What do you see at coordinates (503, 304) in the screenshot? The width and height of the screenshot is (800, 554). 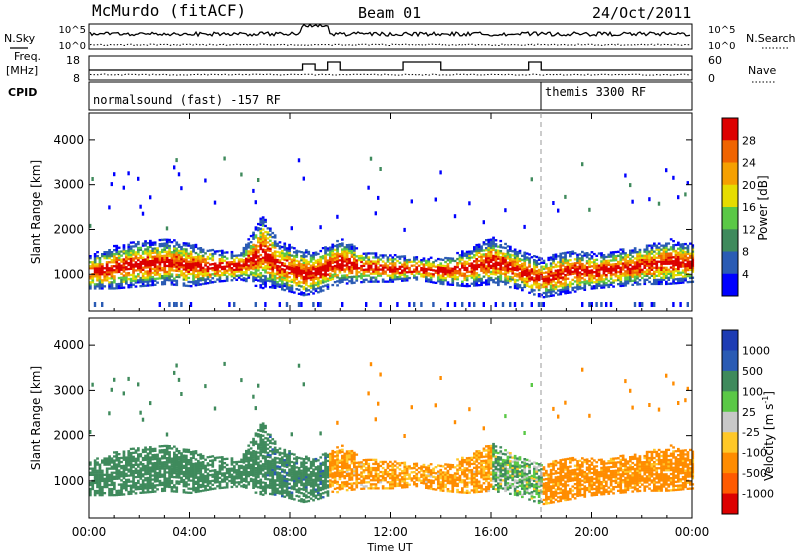 I see `power-nearrange-cell` at bounding box center [503, 304].